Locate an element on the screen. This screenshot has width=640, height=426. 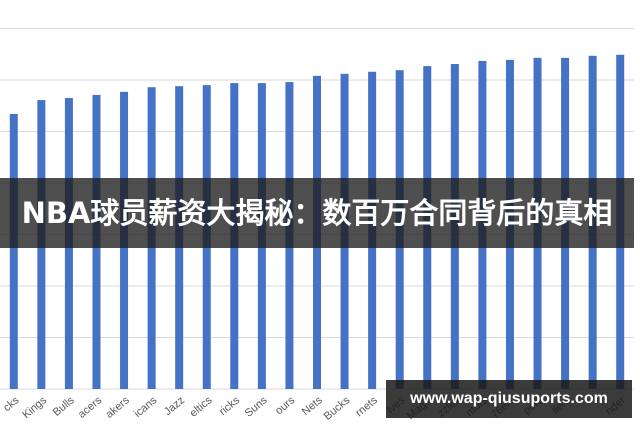
x-tick-label: akers is located at coordinates (118, 407).